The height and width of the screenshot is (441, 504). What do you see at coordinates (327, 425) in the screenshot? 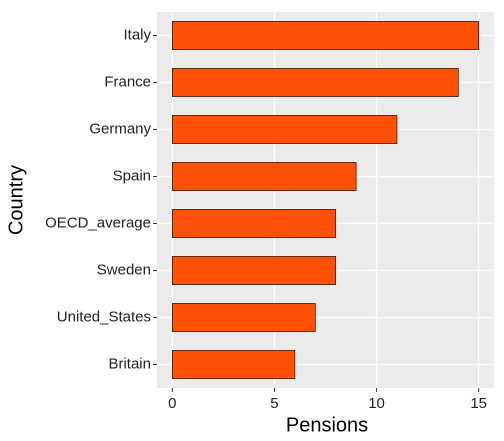
I see `x-axis-title: Pensions` at bounding box center [327, 425].